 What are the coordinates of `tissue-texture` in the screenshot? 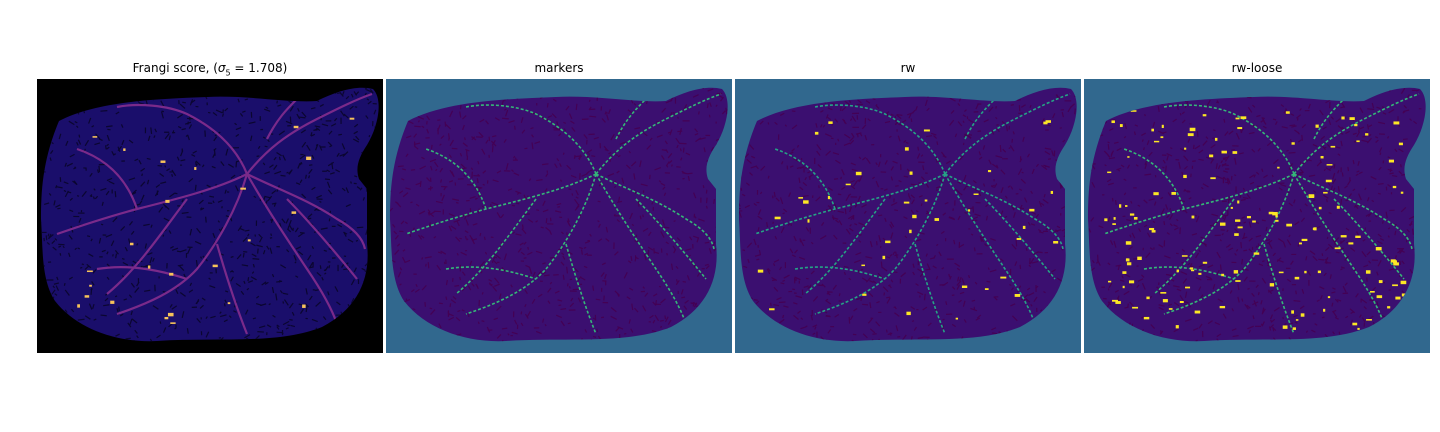 It's located at (908, 214).